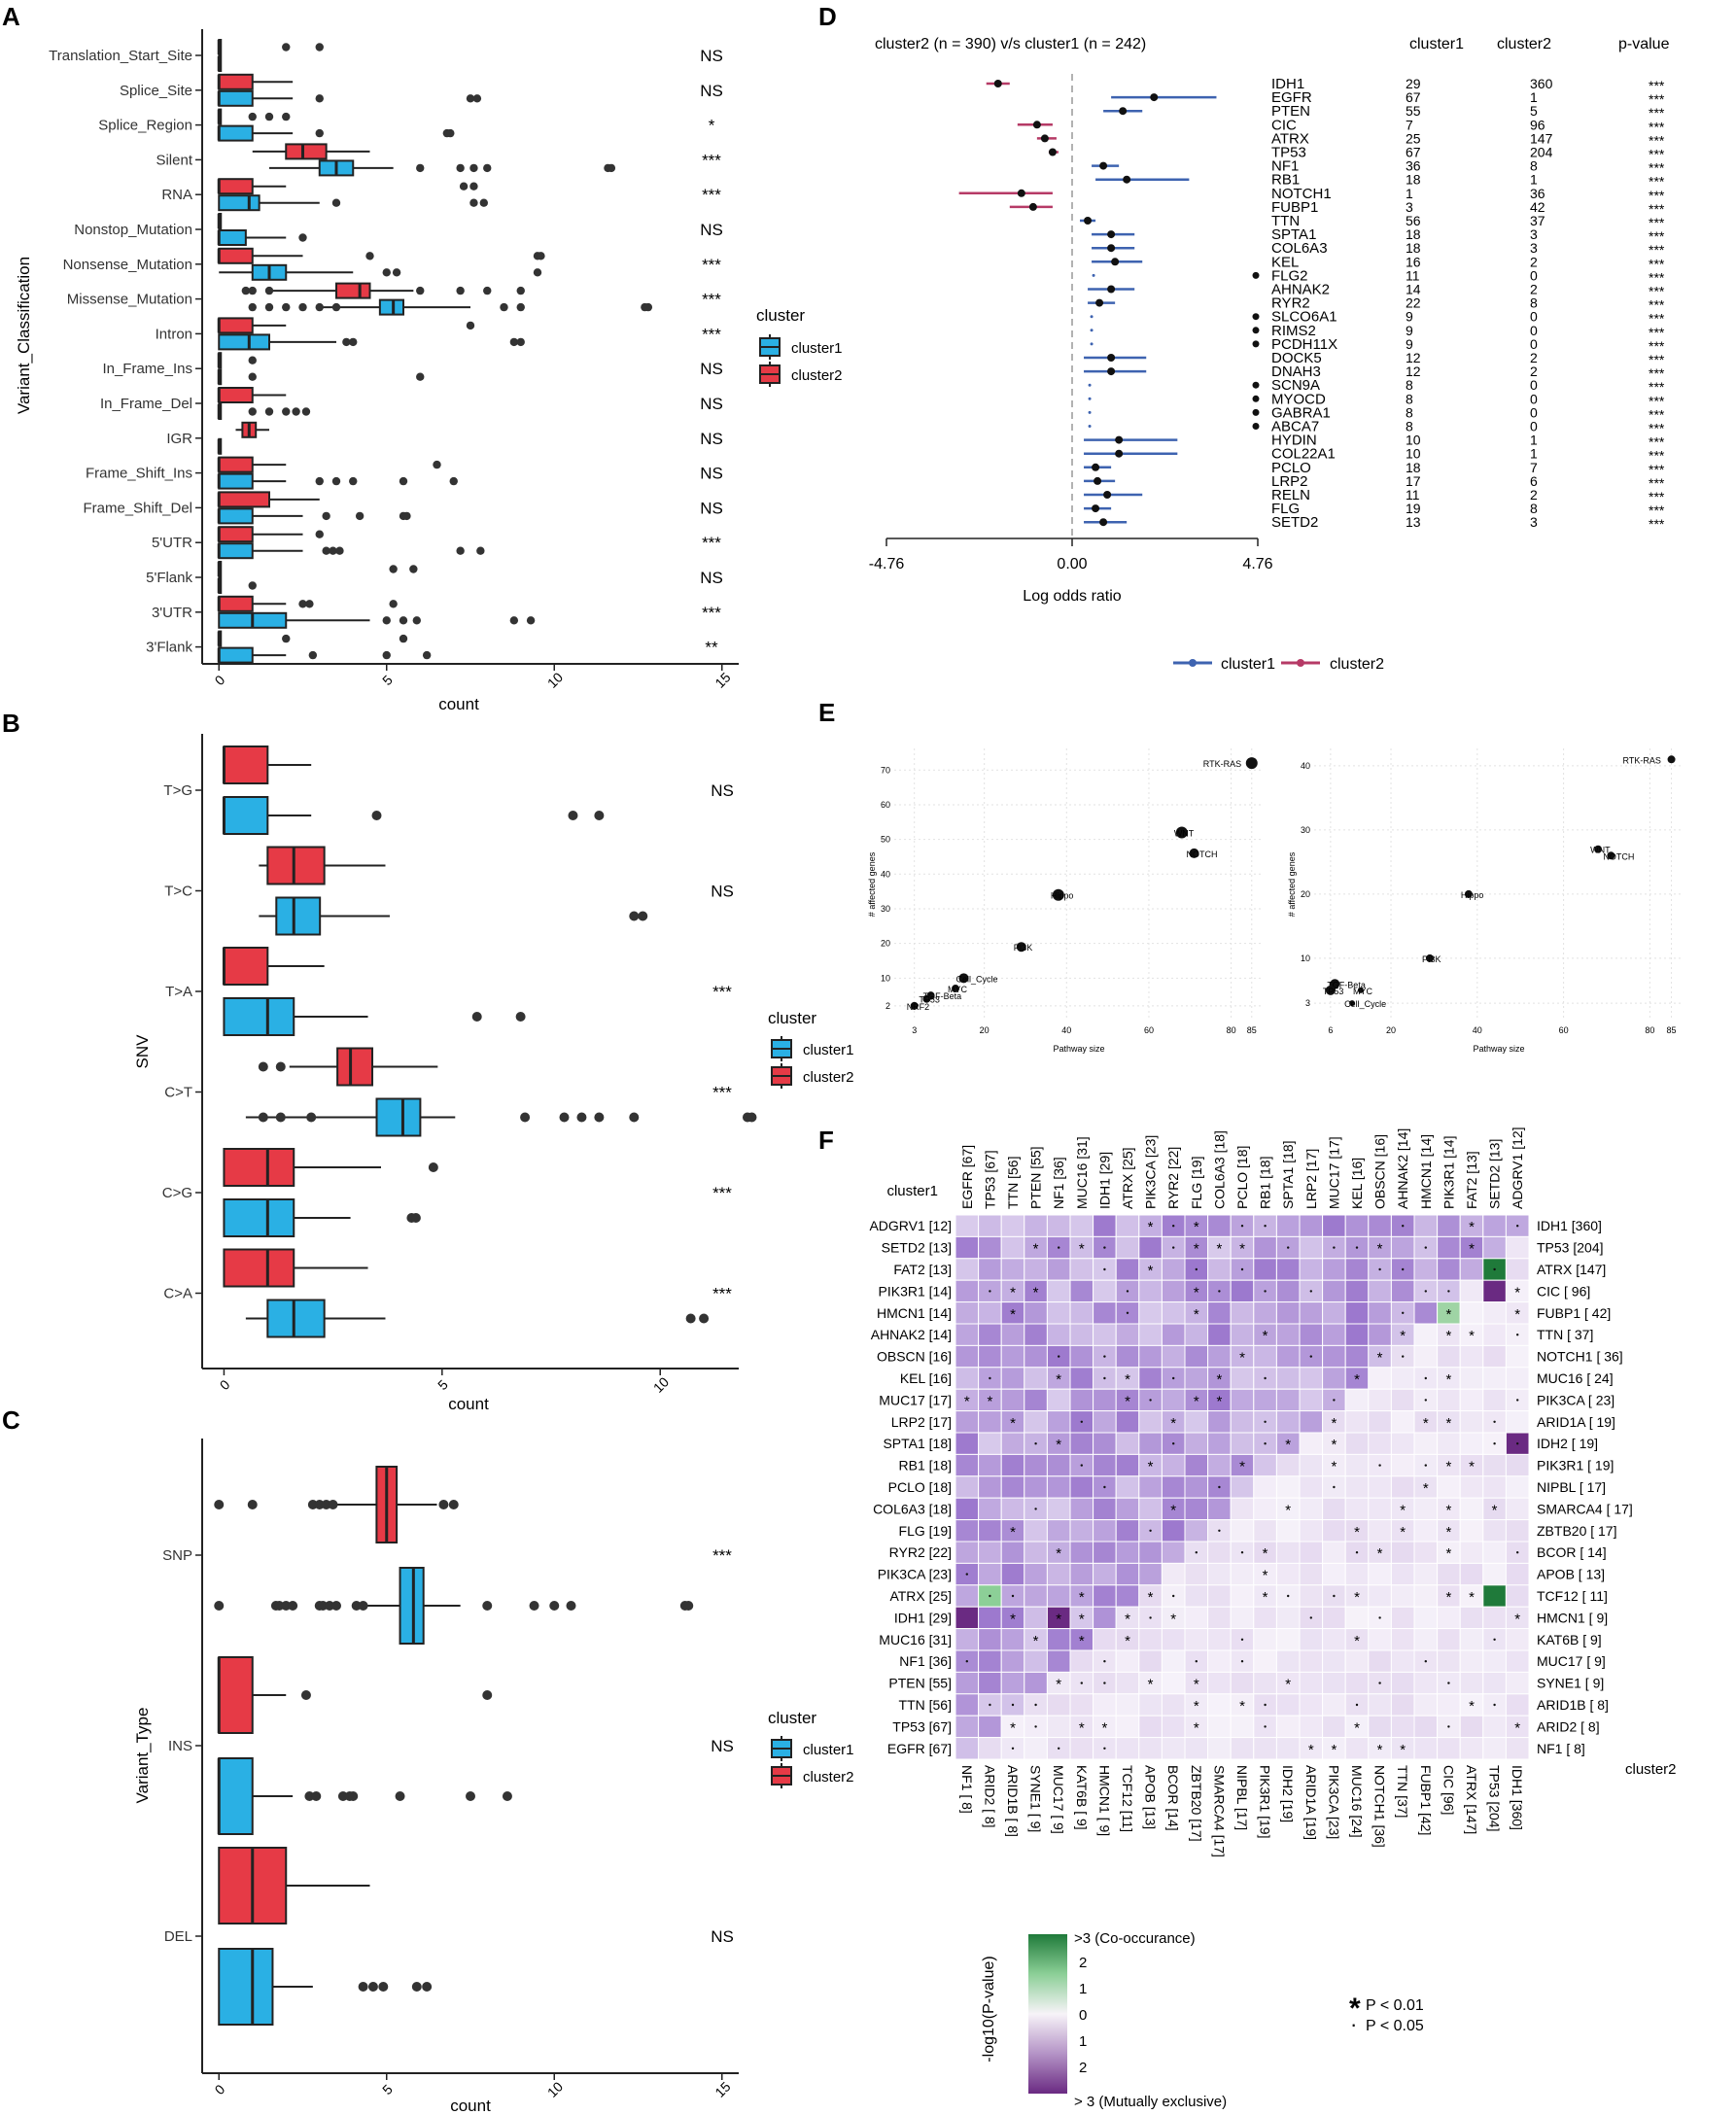 This screenshot has width=1736, height=2115. I want to click on scatter-point-label: Cell_Cycle, so click(976, 979).